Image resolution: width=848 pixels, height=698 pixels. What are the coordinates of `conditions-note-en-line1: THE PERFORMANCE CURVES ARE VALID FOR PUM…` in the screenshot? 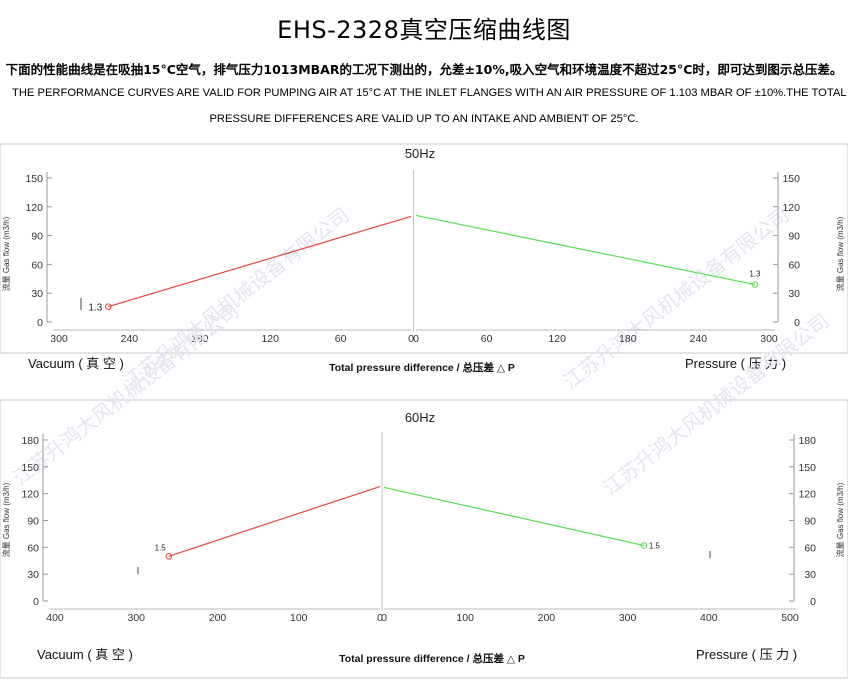 It's located at (429, 93).